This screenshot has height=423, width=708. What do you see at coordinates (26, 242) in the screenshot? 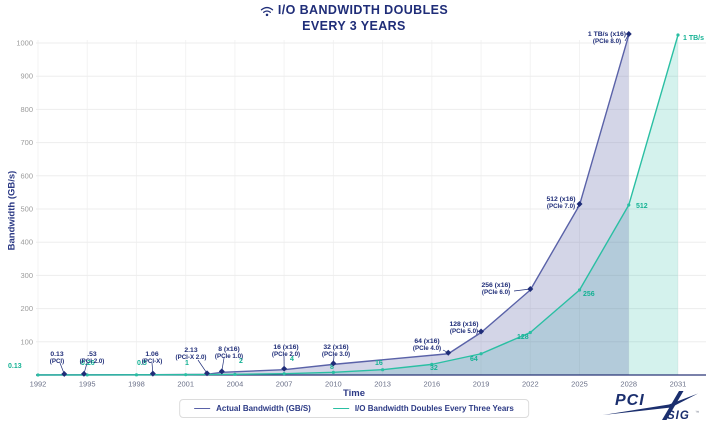
I see `y-tick-label: 400` at bounding box center [26, 242].